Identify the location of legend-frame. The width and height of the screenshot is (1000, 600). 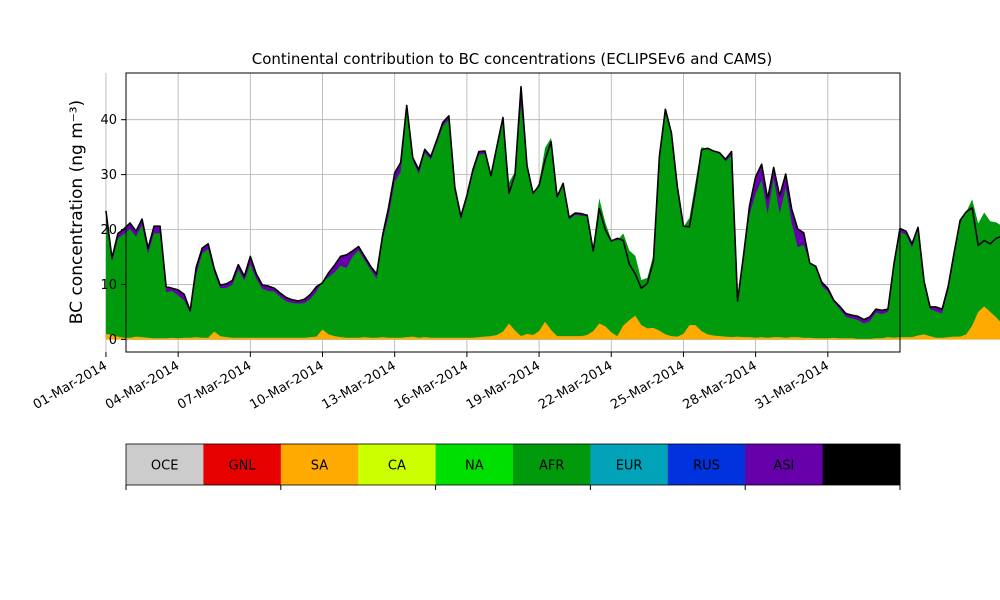
(513, 464).